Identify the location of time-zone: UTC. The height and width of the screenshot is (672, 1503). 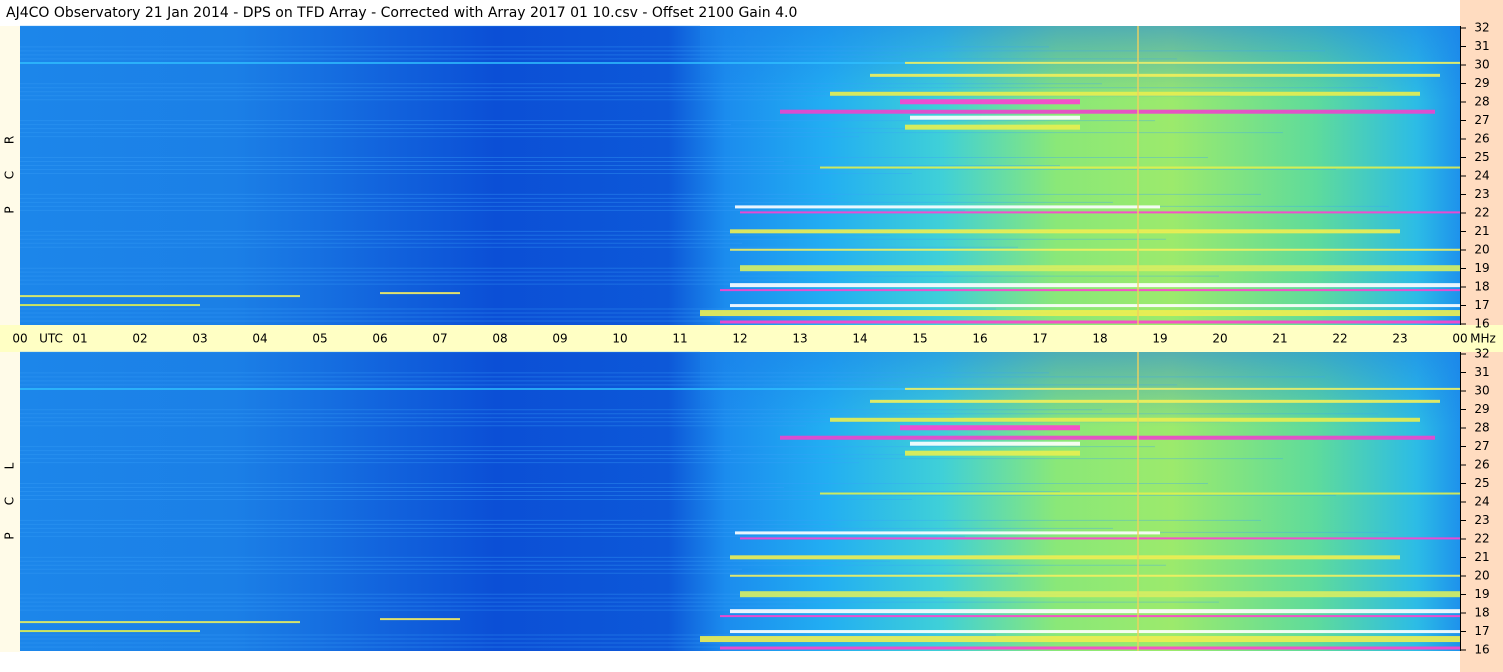
(51, 339).